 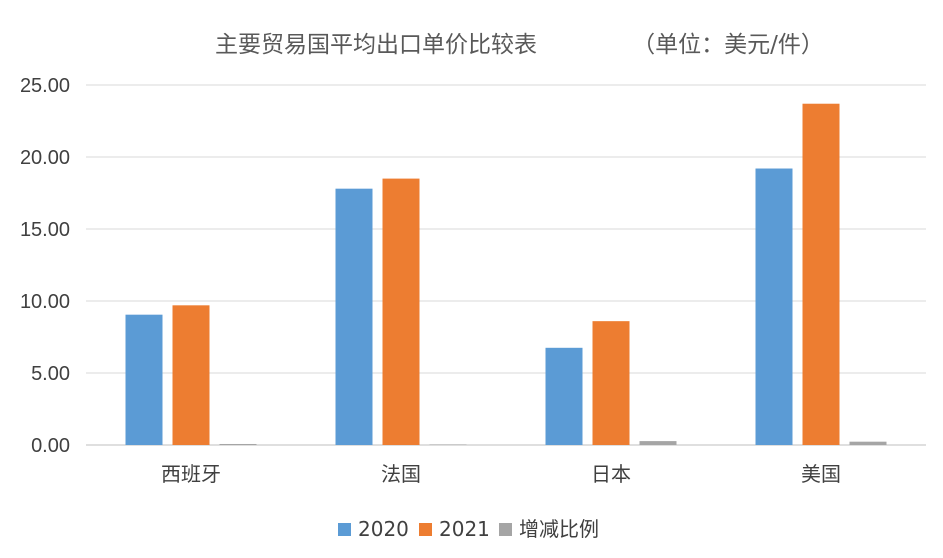 I want to click on legend-label-2021: 2021, so click(x=464, y=529).